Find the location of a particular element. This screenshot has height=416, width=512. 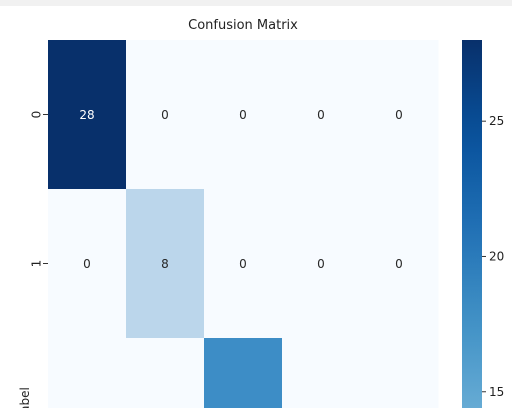

heatmap-cell-label: 8 is located at coordinates (165, 264).